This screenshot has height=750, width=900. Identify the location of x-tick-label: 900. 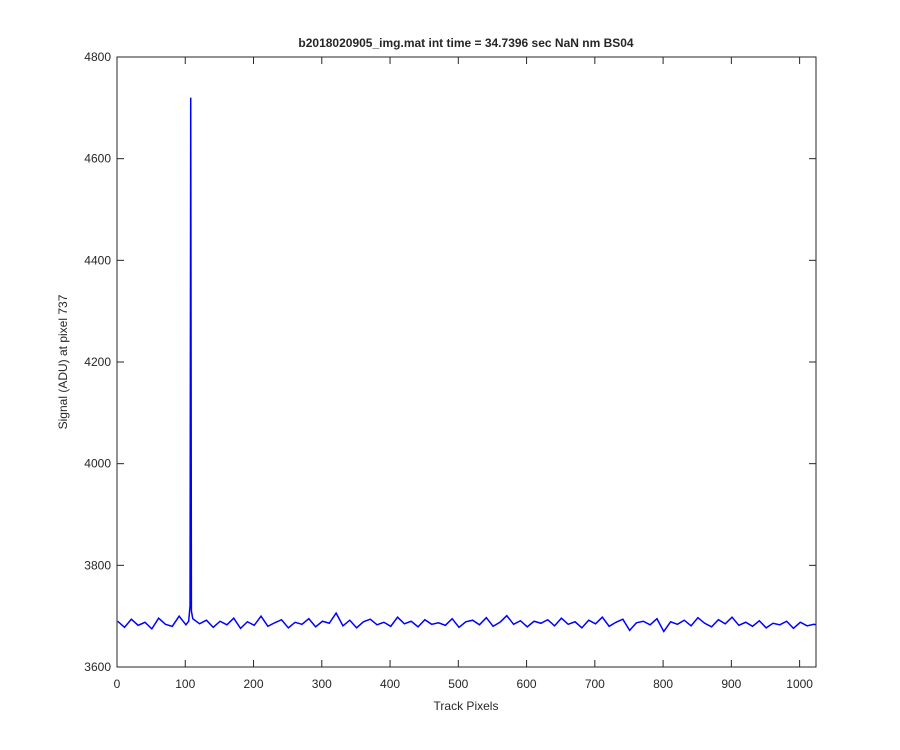
(731, 684).